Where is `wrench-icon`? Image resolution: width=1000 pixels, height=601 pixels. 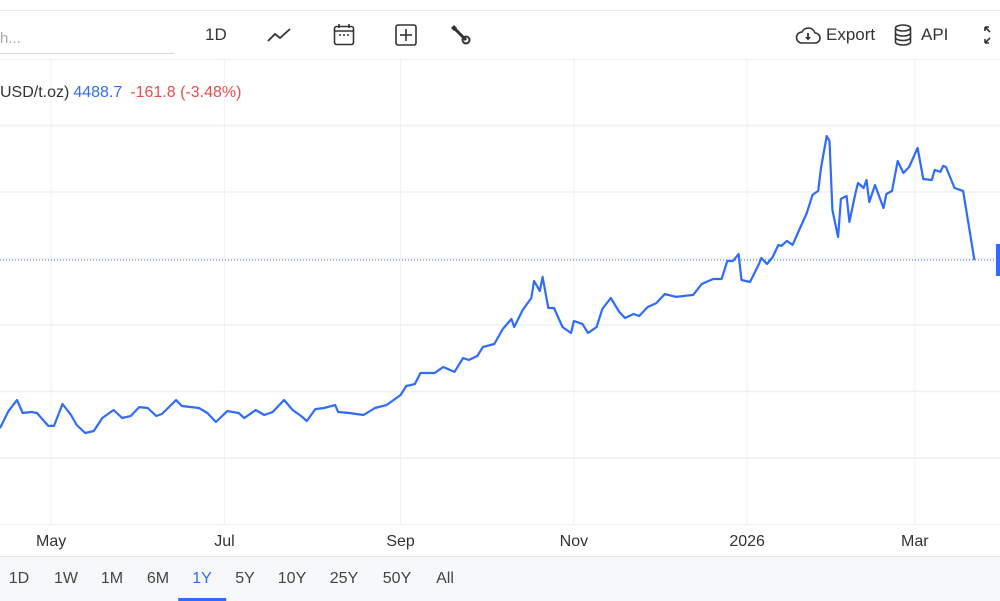 wrench-icon is located at coordinates (461, 35).